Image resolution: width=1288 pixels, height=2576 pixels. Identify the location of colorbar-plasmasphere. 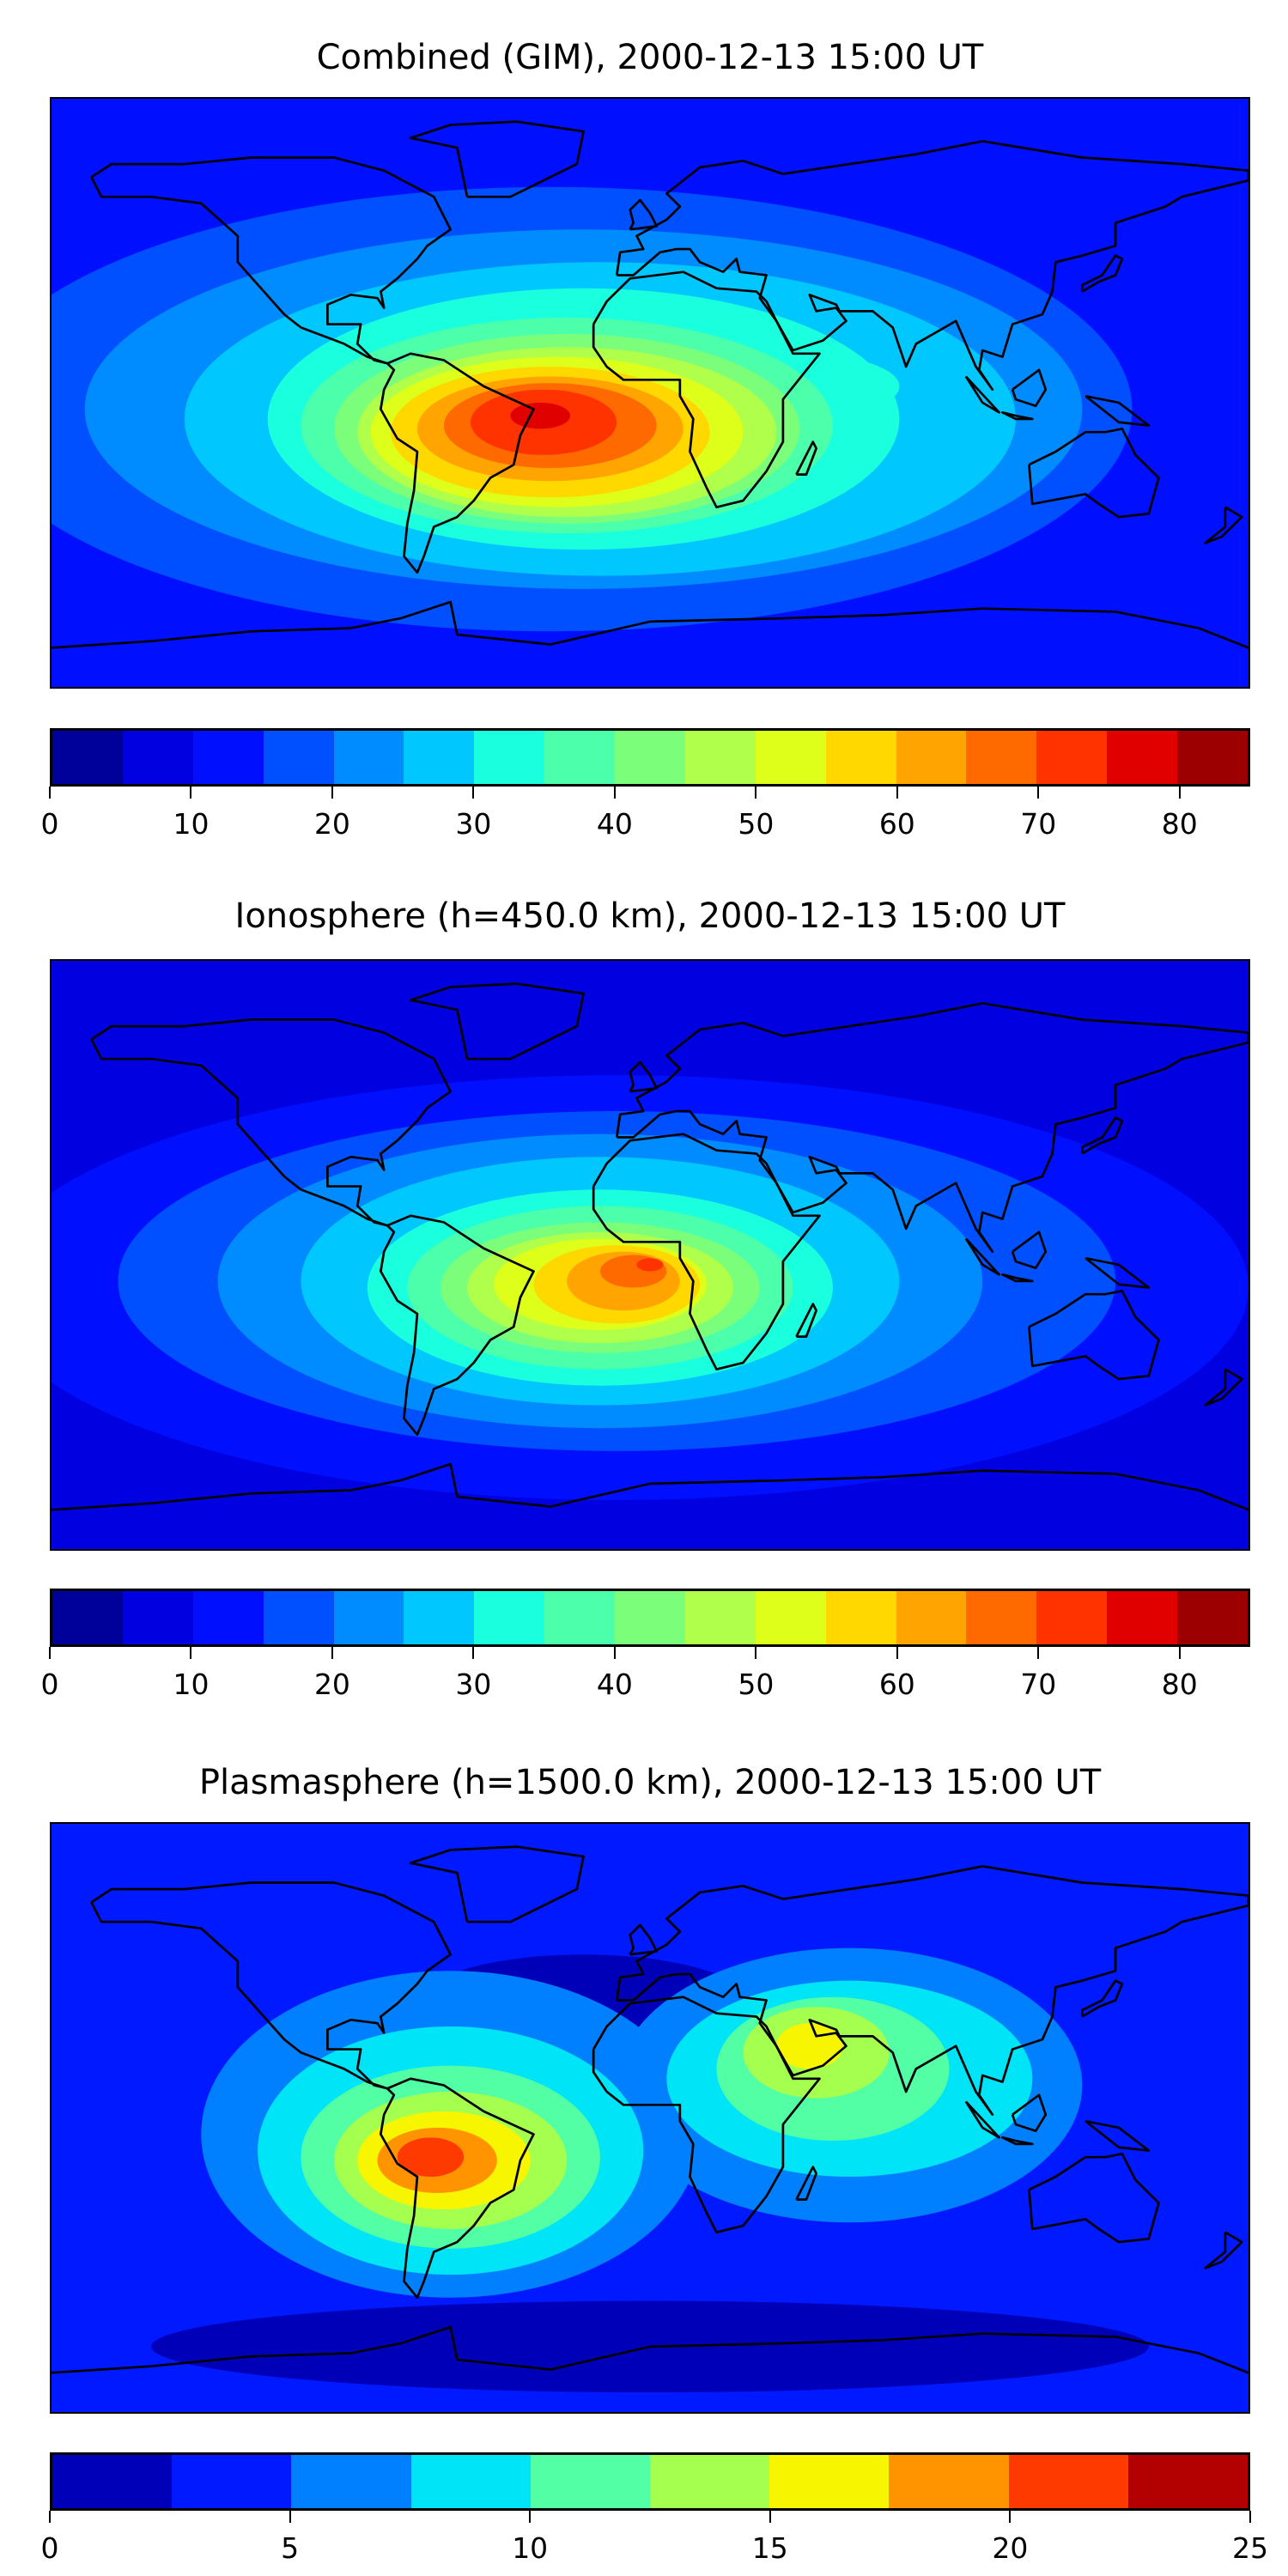
(650, 2481).